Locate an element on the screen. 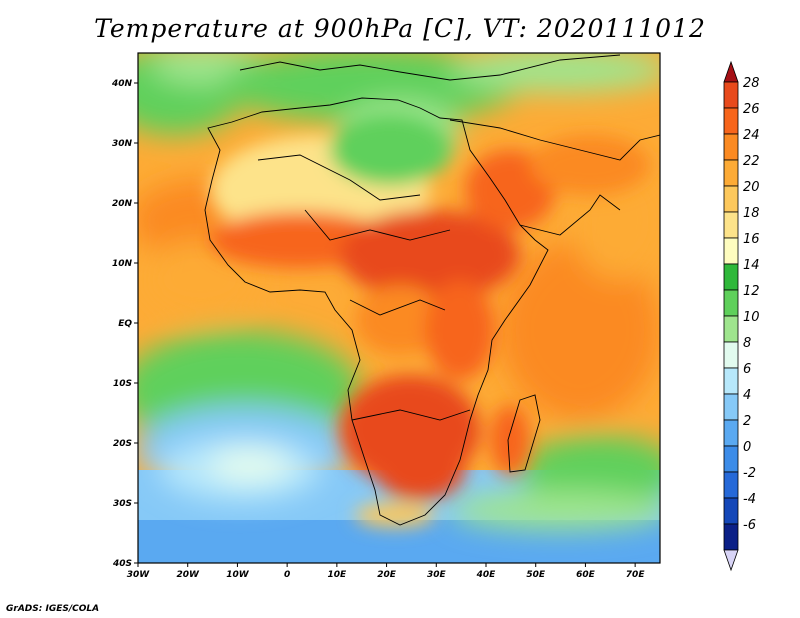 Image resolution: width=800 pixels, height=618 pixels. colorbar-label: 12 is located at coordinates (751, 291).